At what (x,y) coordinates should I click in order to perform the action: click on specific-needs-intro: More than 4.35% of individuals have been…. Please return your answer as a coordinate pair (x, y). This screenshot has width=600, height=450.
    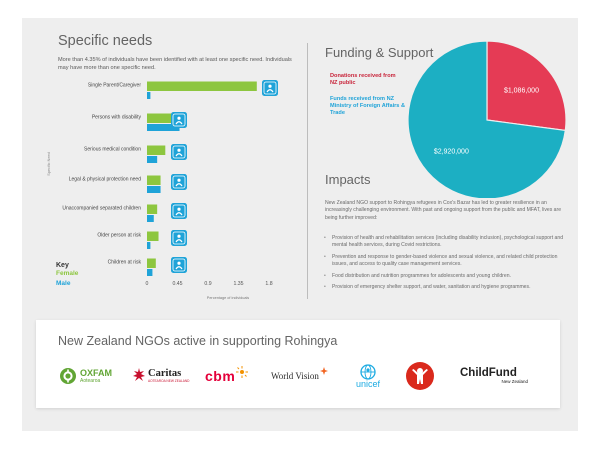
    Looking at the image, I should click on (175, 64).